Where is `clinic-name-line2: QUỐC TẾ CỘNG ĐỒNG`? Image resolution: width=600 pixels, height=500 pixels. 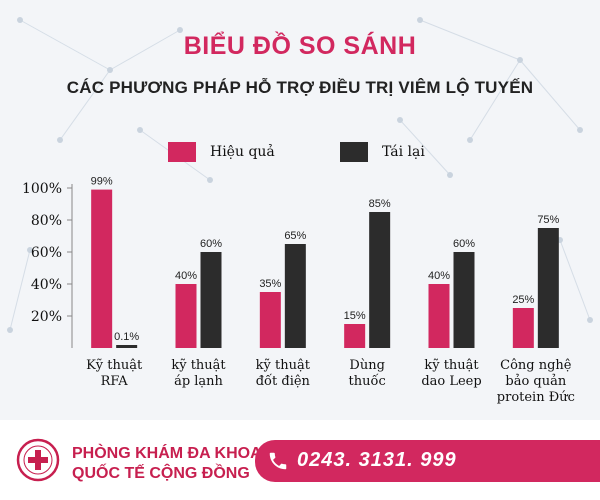 clinic-name-line2: QUỐC TẾ CỘNG ĐỒNG is located at coordinates (161, 473).